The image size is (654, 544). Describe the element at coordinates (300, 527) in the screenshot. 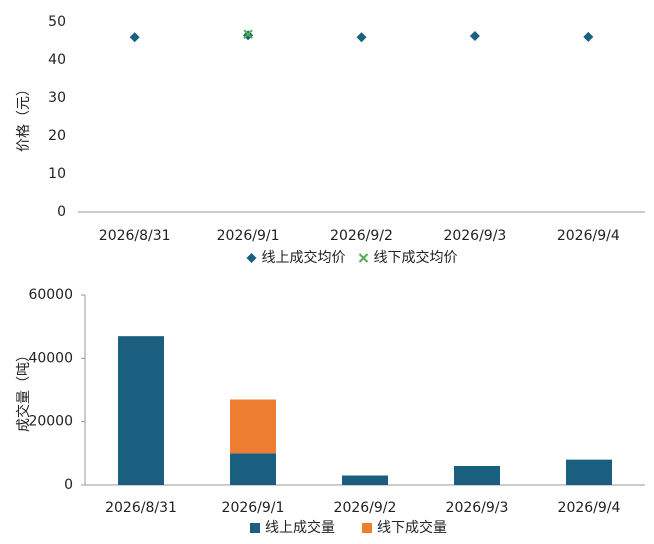

I see `legend-label: 线上成交量` at that location.